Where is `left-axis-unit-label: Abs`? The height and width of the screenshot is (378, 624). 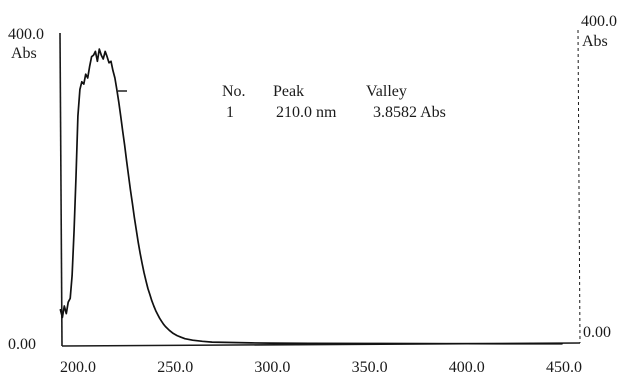 left-axis-unit-label: Abs is located at coordinates (24, 53).